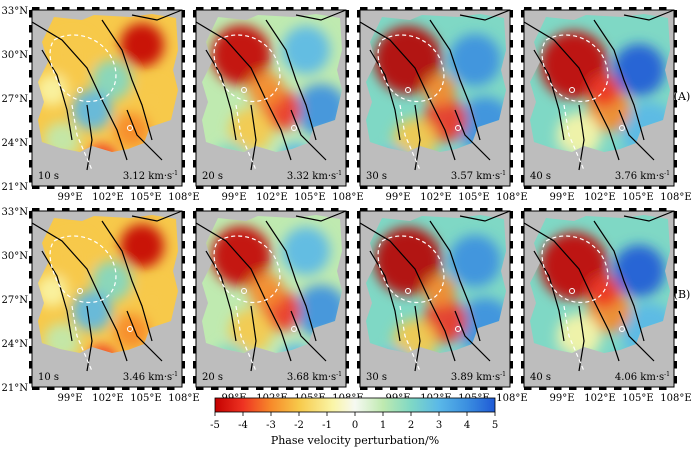 Image resolution: width=700 pixels, height=450 pixels. What do you see at coordinates (314, 176) in the screenshot?
I see `velocity-label: 3.32 km·s-1` at bounding box center [314, 176].